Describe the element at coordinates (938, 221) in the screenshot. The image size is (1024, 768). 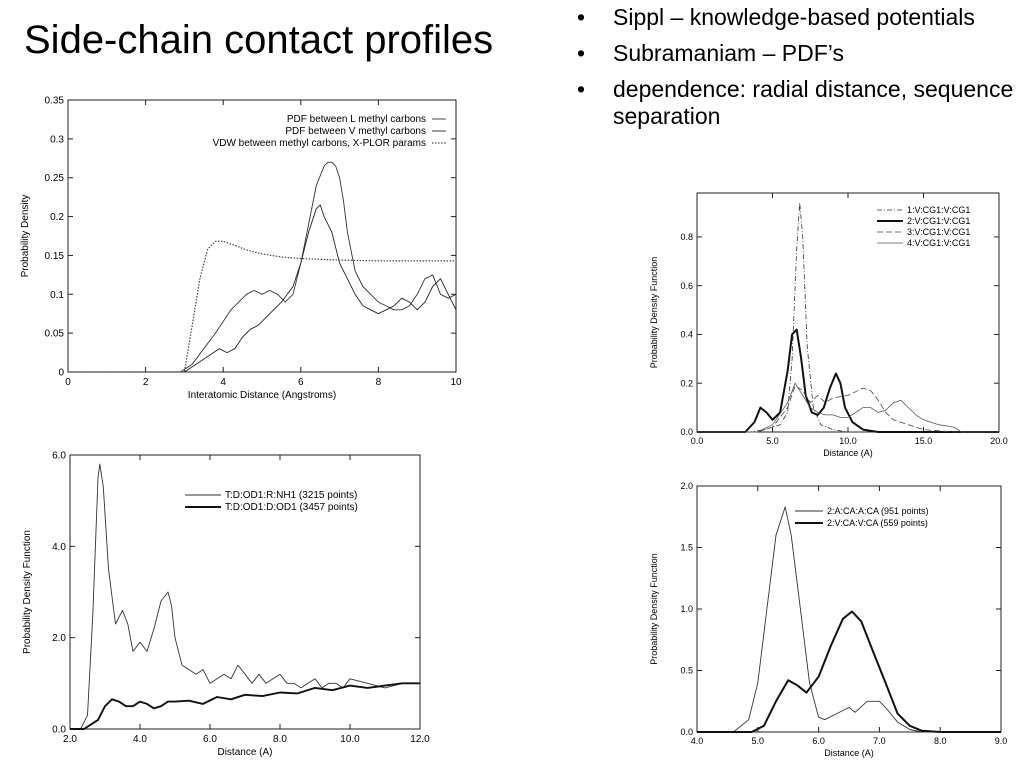
I see `legend-entry-label: 2:V:CG1:V:CG1` at that location.